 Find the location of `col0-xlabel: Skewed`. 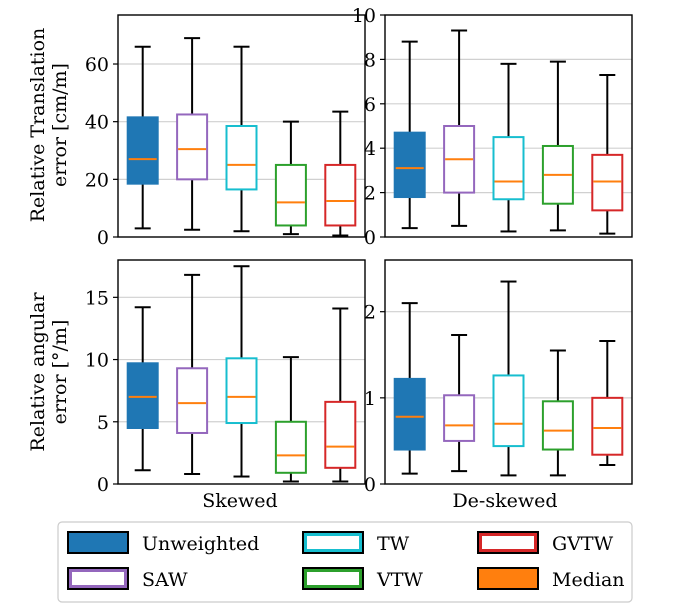

col0-xlabel: Skewed is located at coordinates (239, 501).